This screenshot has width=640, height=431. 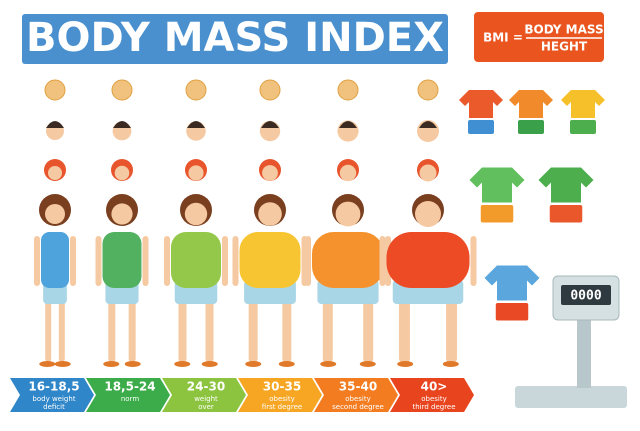 I want to click on formula-numerator: BODY MASS, so click(x=563, y=30).